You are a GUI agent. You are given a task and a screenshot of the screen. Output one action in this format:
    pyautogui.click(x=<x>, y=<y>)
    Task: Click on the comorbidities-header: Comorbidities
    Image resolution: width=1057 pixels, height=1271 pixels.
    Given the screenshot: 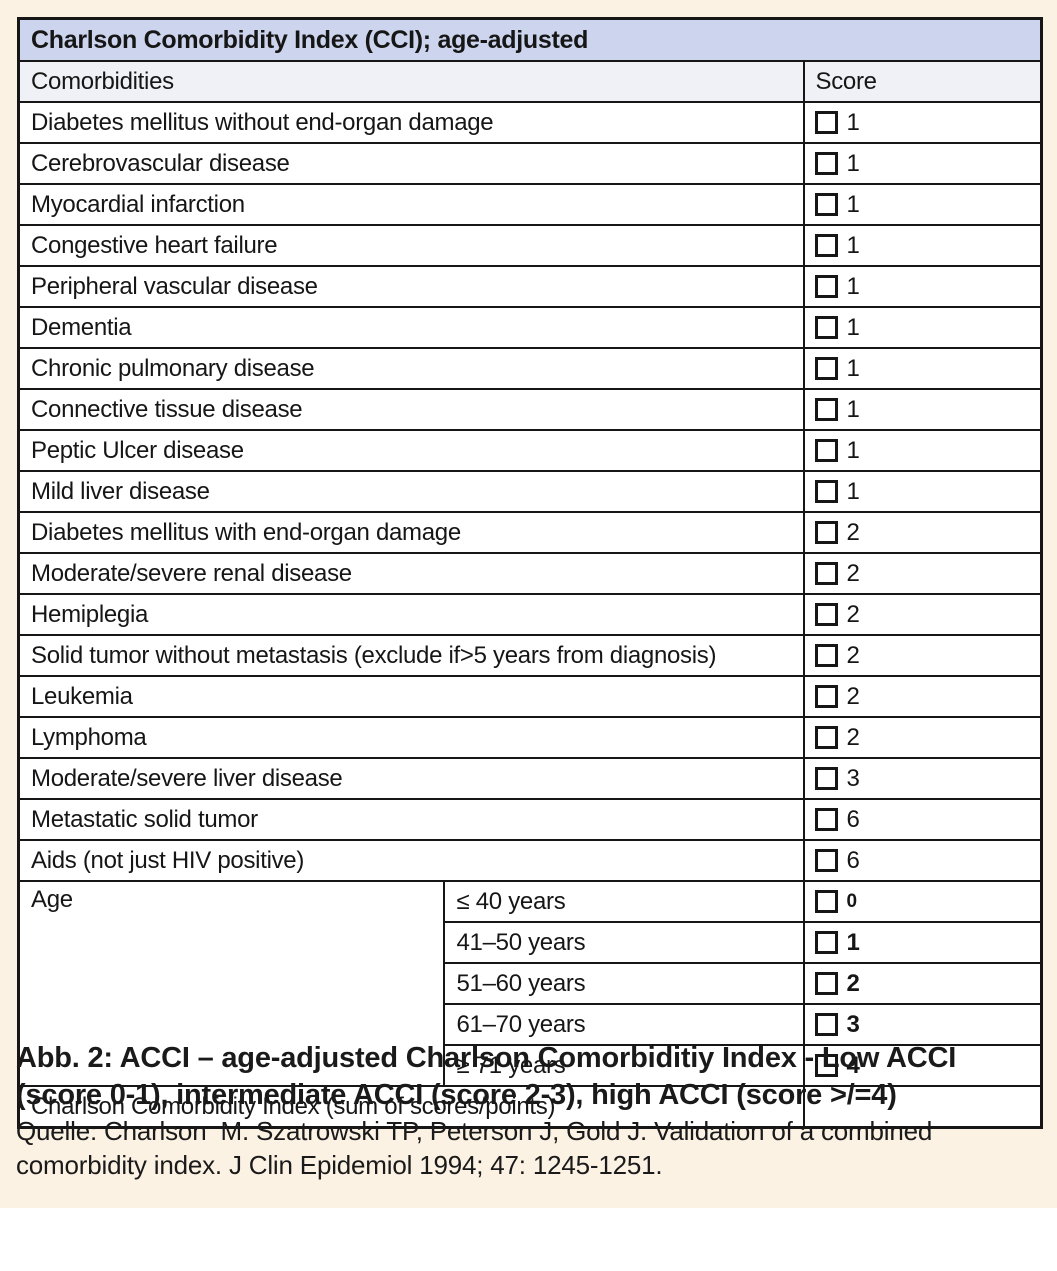 What is the action you would take?
    pyautogui.click(x=411, y=81)
    